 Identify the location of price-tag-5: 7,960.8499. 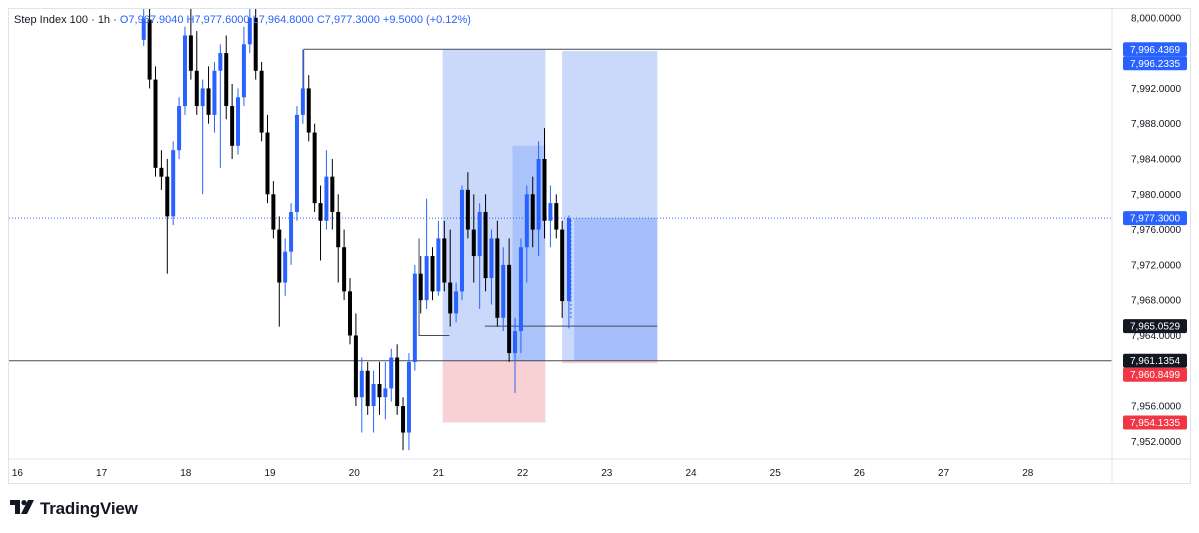
(1155, 374).